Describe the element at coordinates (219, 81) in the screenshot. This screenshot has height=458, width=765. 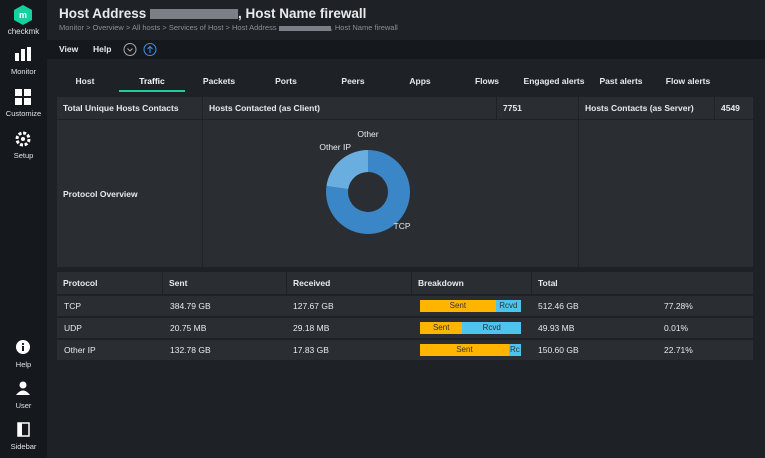
I see `tab: Packets` at that location.